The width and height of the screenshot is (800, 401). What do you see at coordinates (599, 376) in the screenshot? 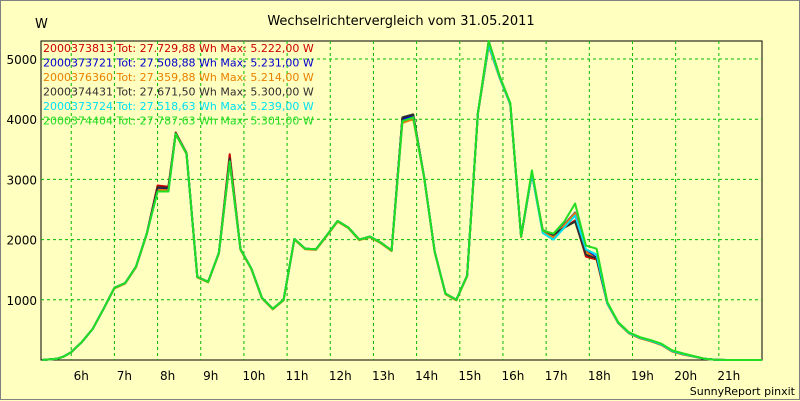
I see `x-tick-label: 18h` at bounding box center [599, 376].